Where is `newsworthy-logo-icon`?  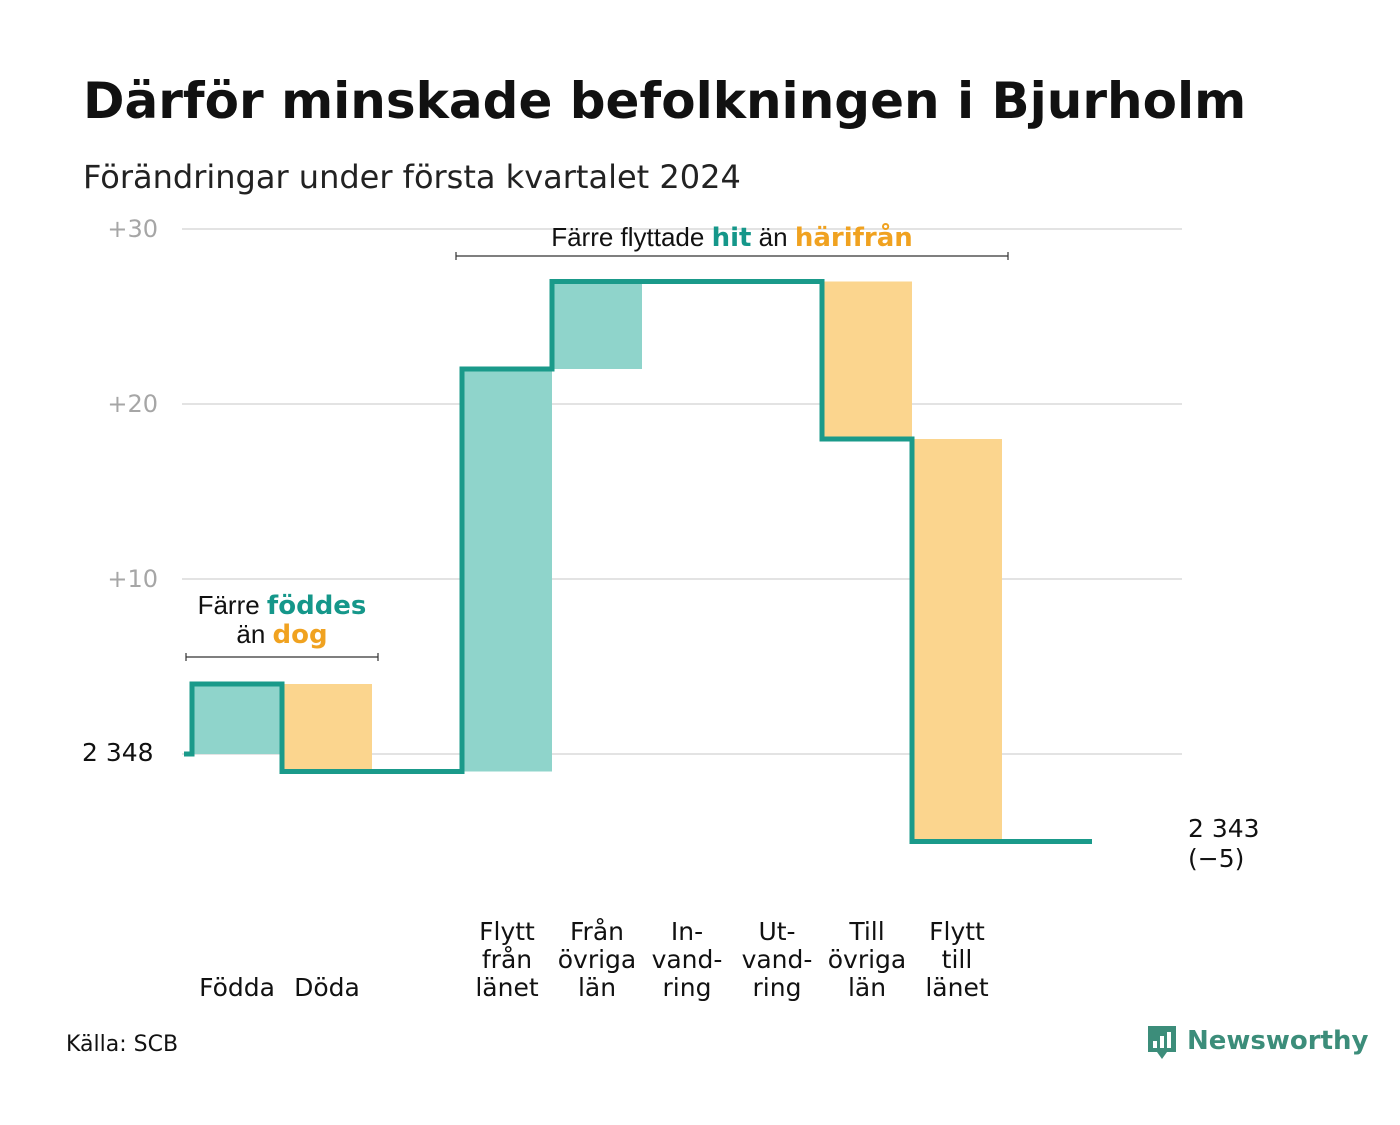
newsworthy-logo-icon is located at coordinates (1162, 1042).